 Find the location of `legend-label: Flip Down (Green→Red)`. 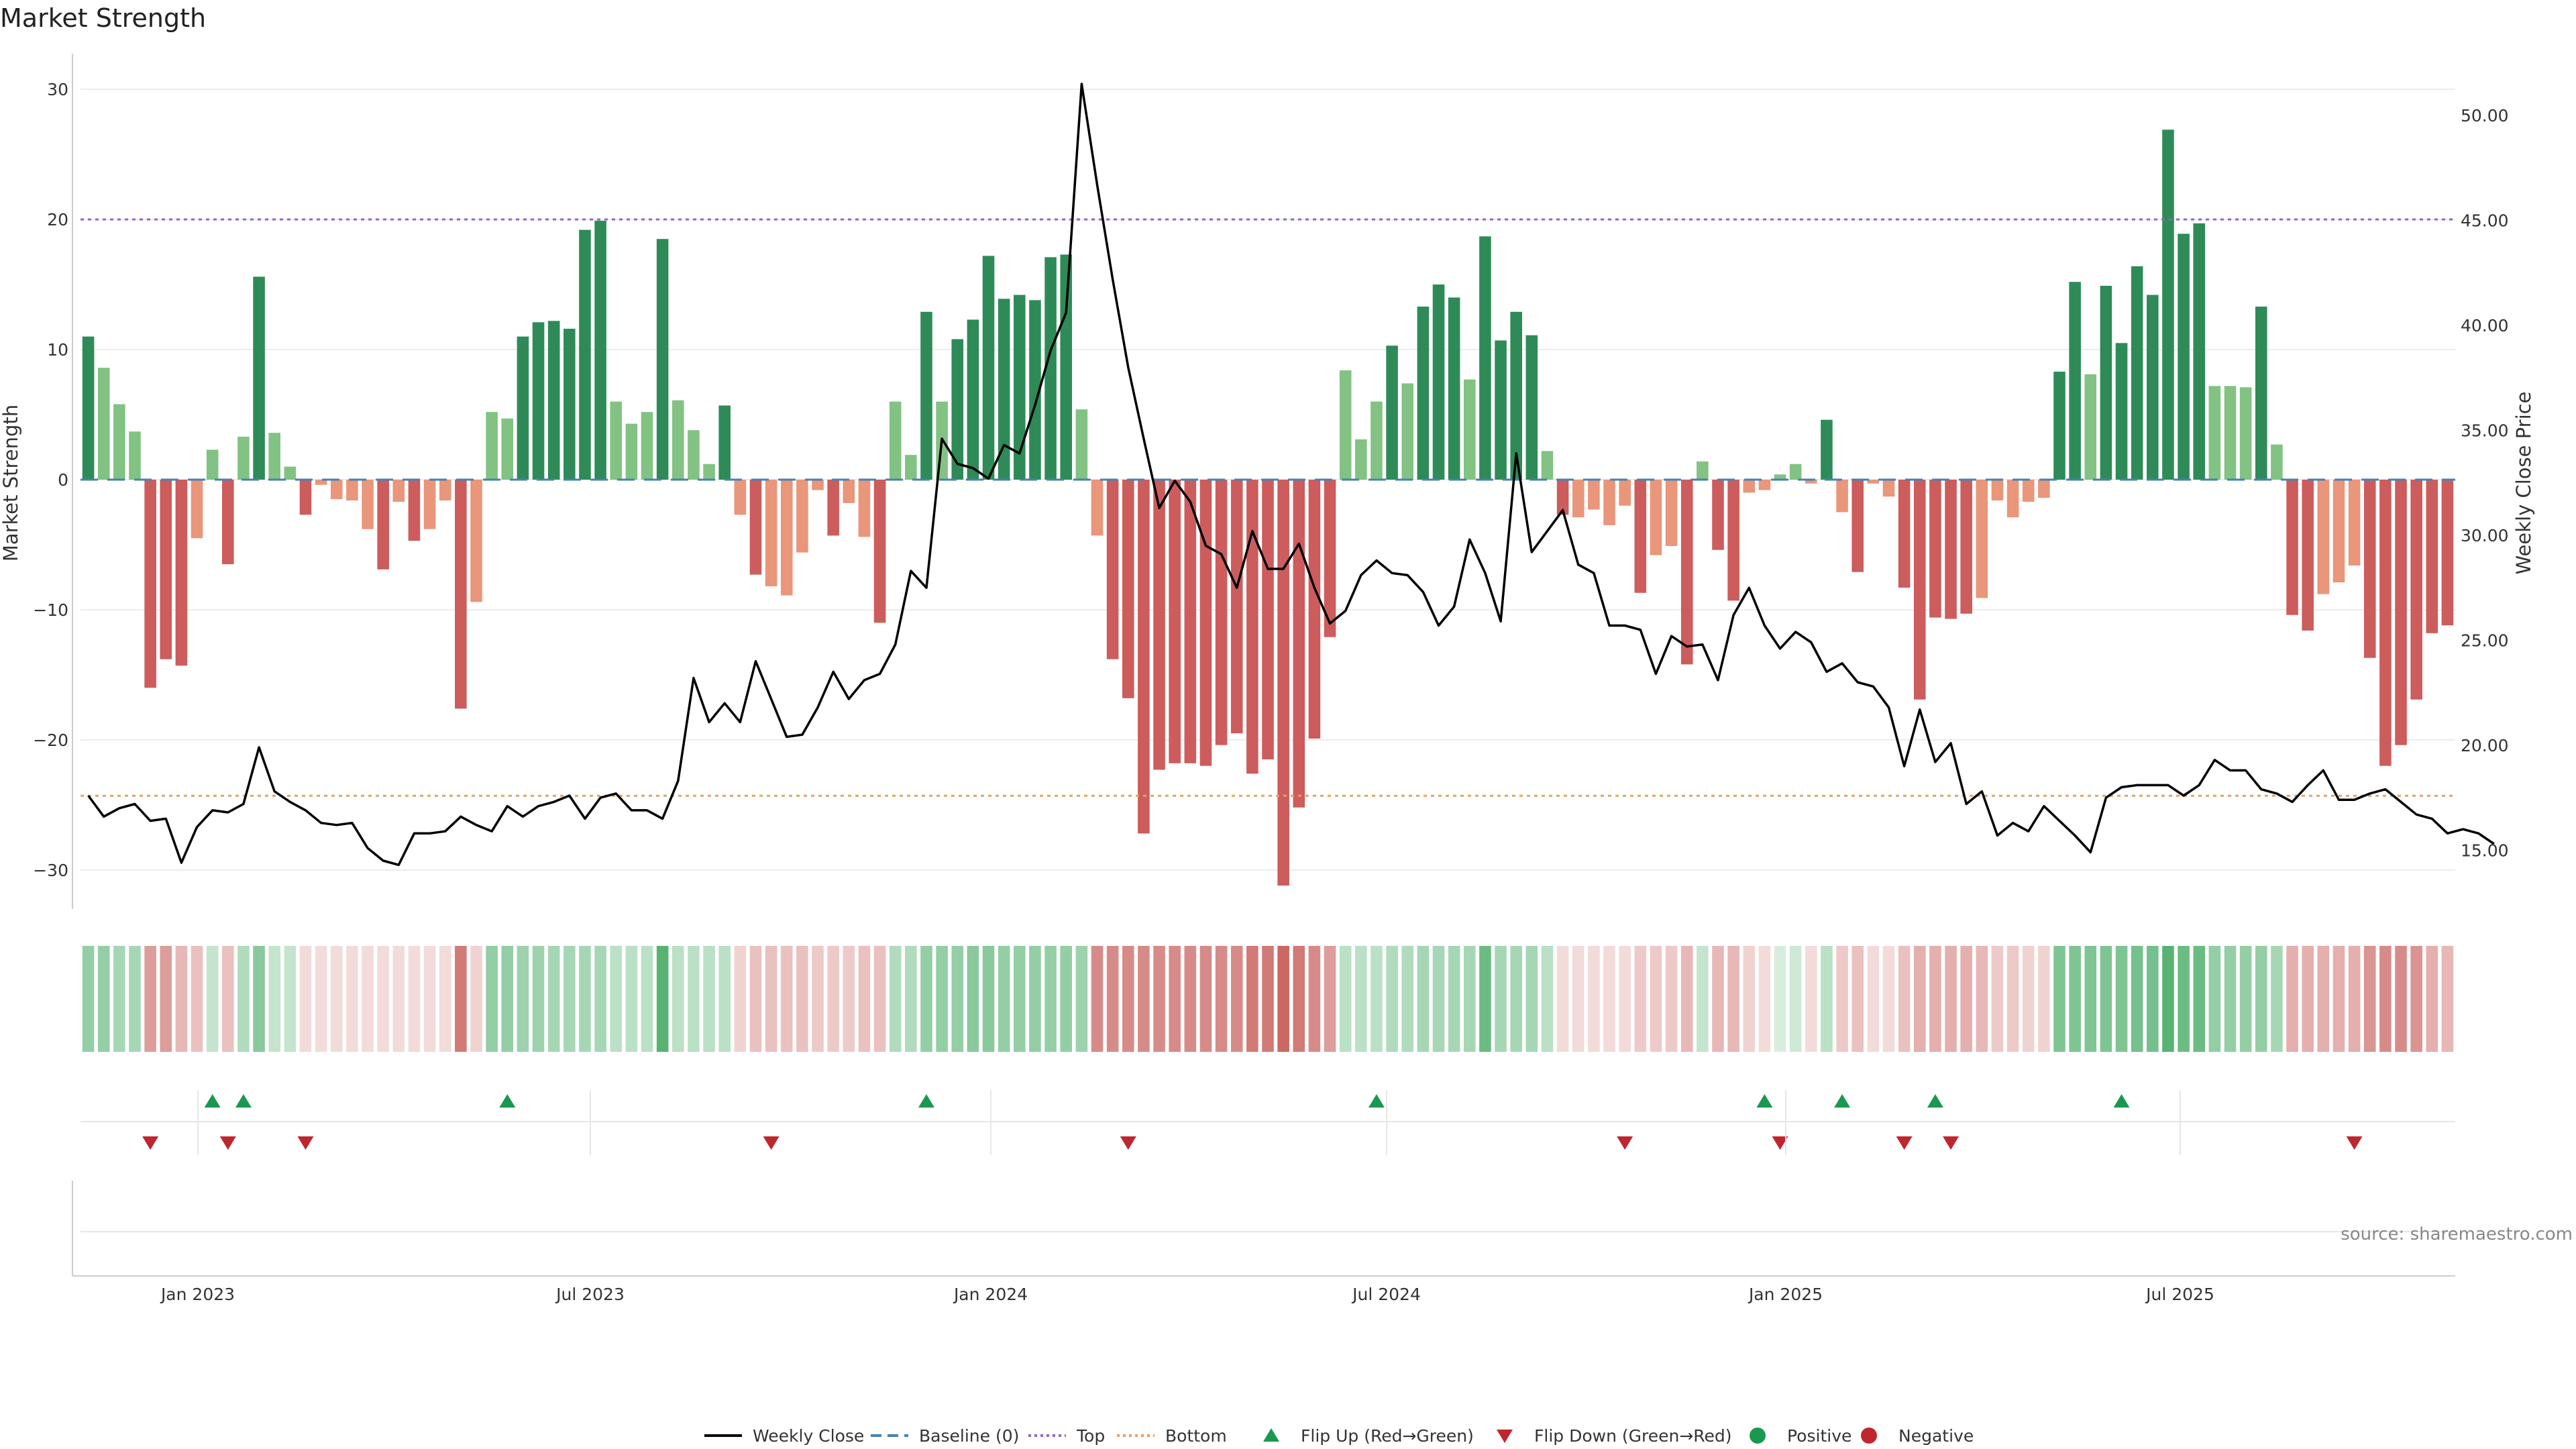

legend-label: Flip Down (Green→Red) is located at coordinates (1633, 1436).